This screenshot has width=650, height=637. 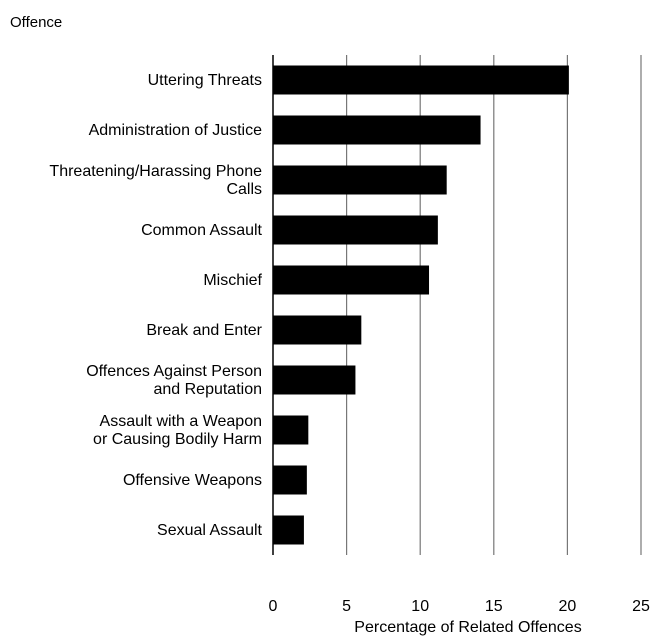 I want to click on x-tick-label: 5, so click(x=346, y=606).